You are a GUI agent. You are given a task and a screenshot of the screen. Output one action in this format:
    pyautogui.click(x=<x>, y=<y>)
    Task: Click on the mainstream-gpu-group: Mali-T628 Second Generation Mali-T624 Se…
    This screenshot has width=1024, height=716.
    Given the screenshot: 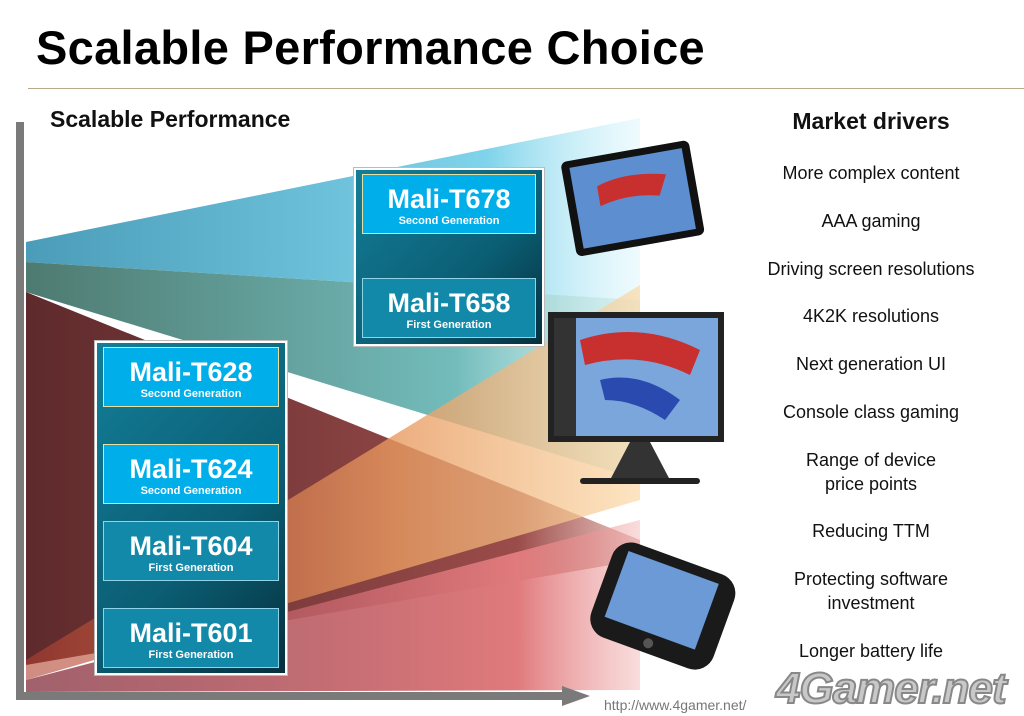 What is the action you would take?
    pyautogui.click(x=191, y=508)
    